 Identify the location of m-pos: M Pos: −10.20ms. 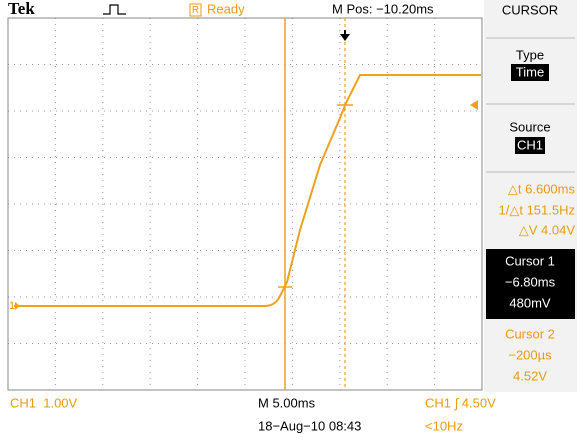
(383, 8).